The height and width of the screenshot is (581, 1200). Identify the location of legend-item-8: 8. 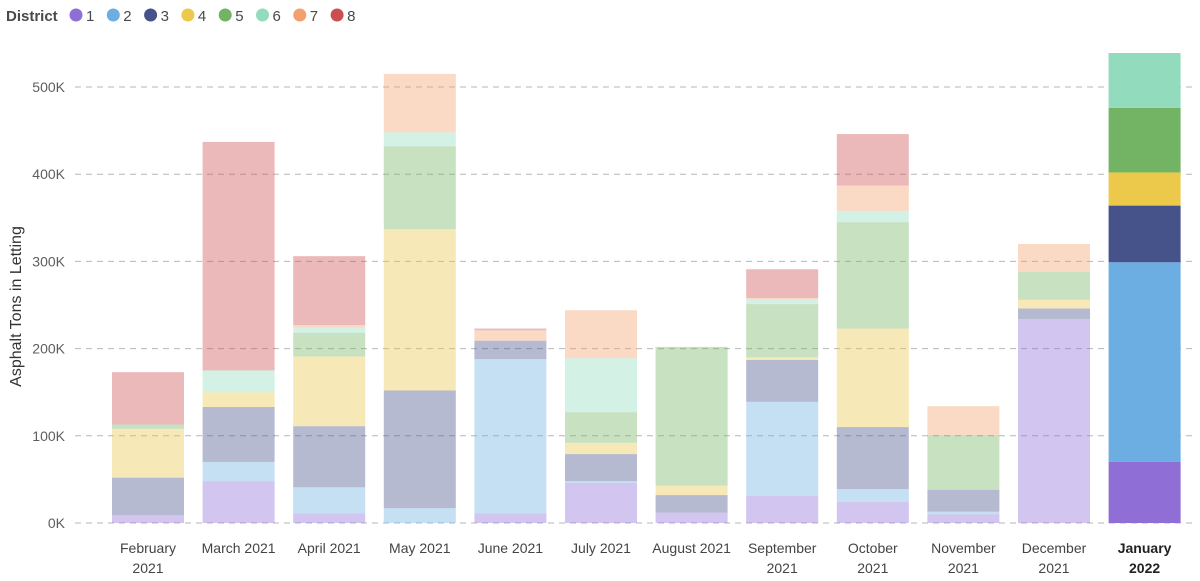
(343, 16).